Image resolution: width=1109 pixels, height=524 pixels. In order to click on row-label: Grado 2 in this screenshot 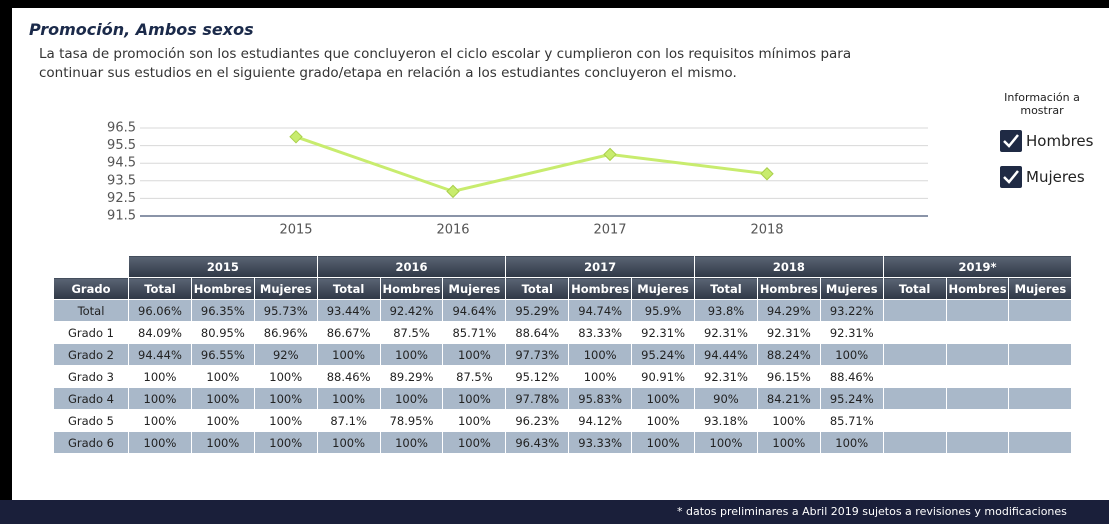, I will do `click(91, 354)`.